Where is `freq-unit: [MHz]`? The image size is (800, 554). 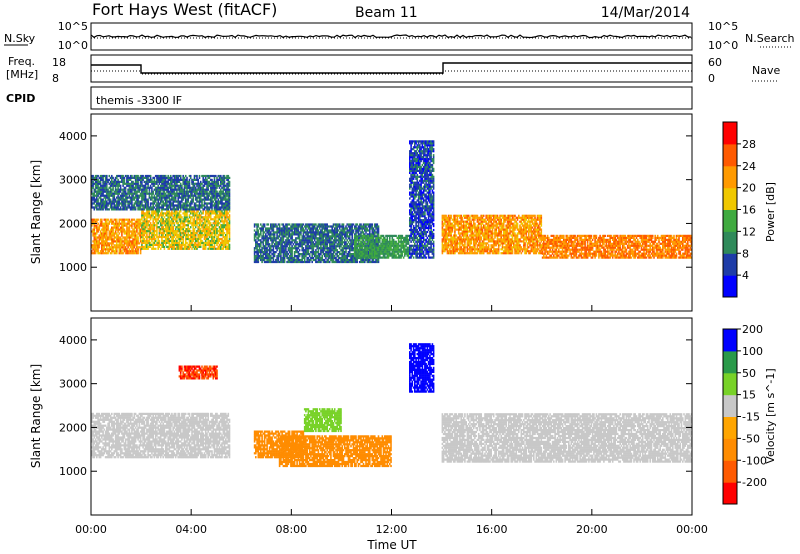
freq-unit: [MHz] is located at coordinates (22, 74).